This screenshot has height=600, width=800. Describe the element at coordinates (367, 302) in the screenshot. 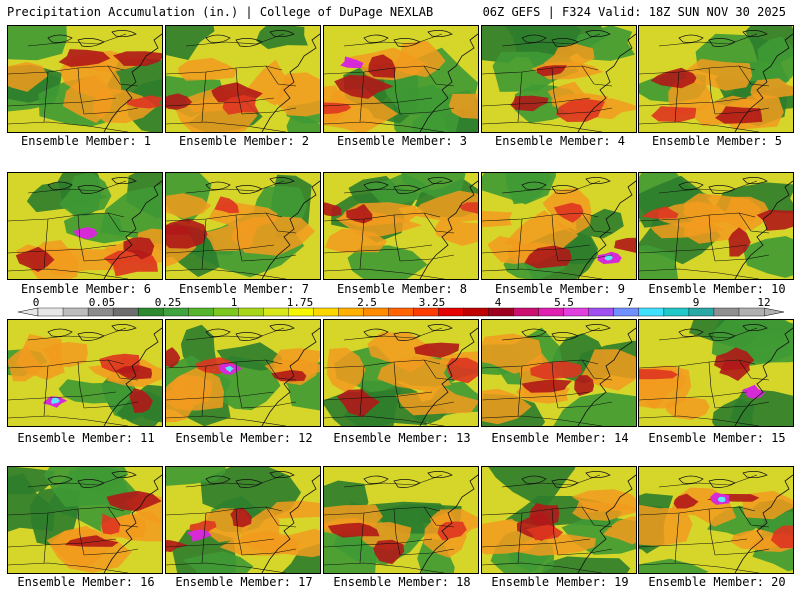

I see `colorbar-tick-label: 2.5` at that location.